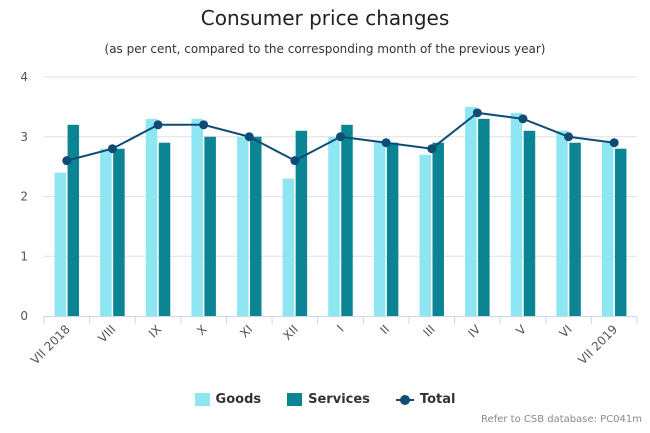  I want to click on legend-item-services: Services, so click(328, 399).